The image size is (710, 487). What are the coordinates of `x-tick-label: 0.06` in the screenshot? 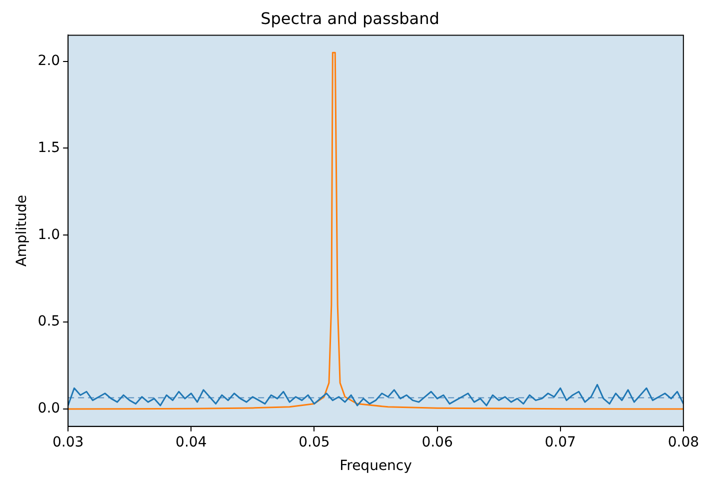 It's located at (437, 442).